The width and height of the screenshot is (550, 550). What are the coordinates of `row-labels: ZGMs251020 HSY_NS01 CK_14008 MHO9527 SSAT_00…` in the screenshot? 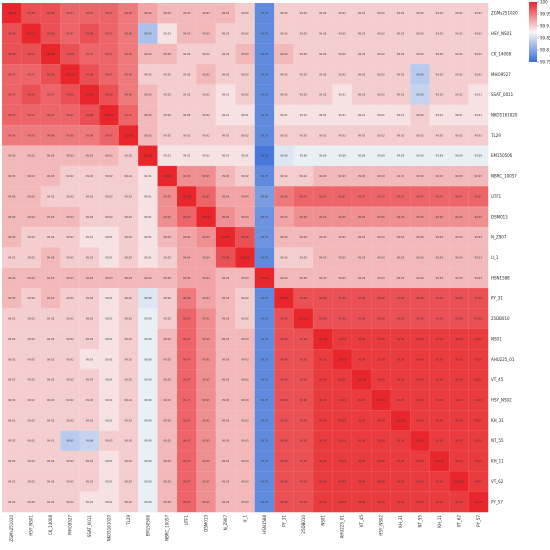 It's located at (504, 258).